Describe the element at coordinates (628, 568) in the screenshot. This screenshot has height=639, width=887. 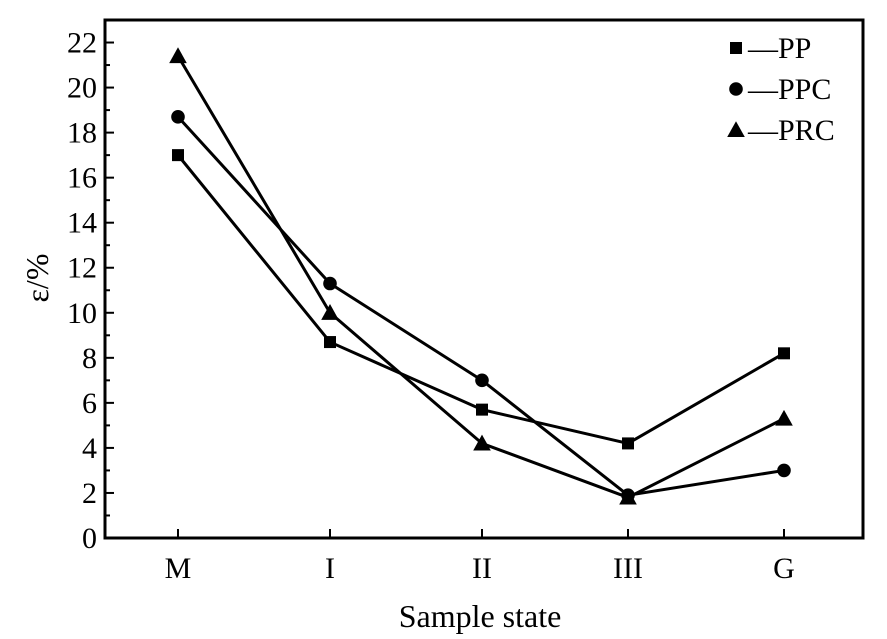
I see `x-tick-label: III` at that location.